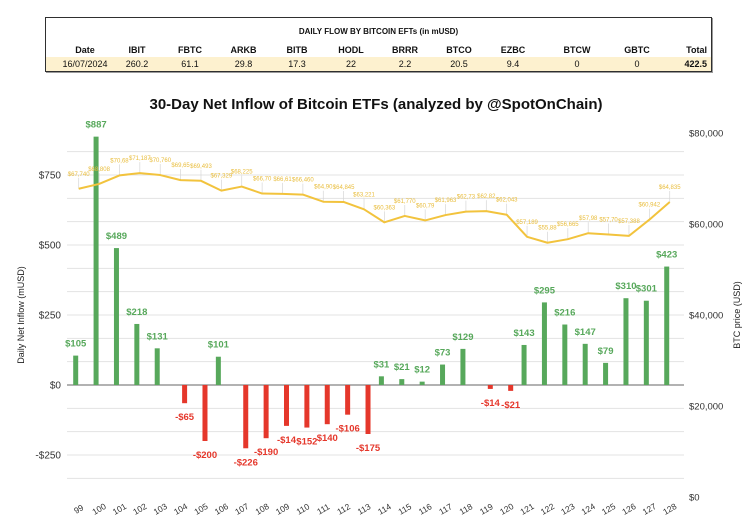 Image resolution: width=752 pixels, height=523 pixels. I want to click on bar-value-label: $79, so click(606, 351).